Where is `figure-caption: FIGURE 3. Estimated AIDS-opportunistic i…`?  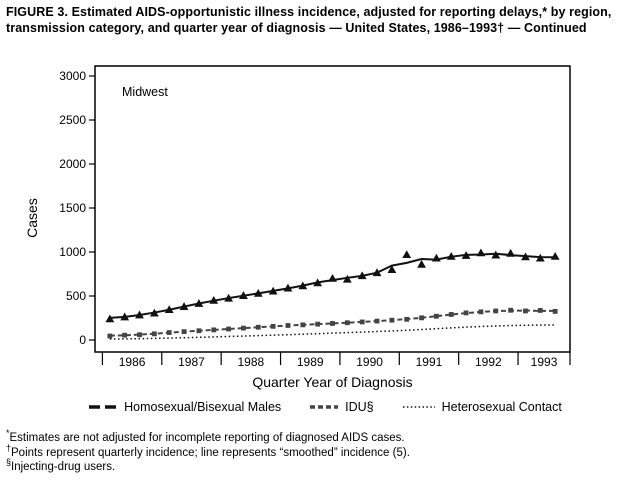
figure-caption: FIGURE 3. Estimated AIDS-opportunistic i… is located at coordinates (309, 20).